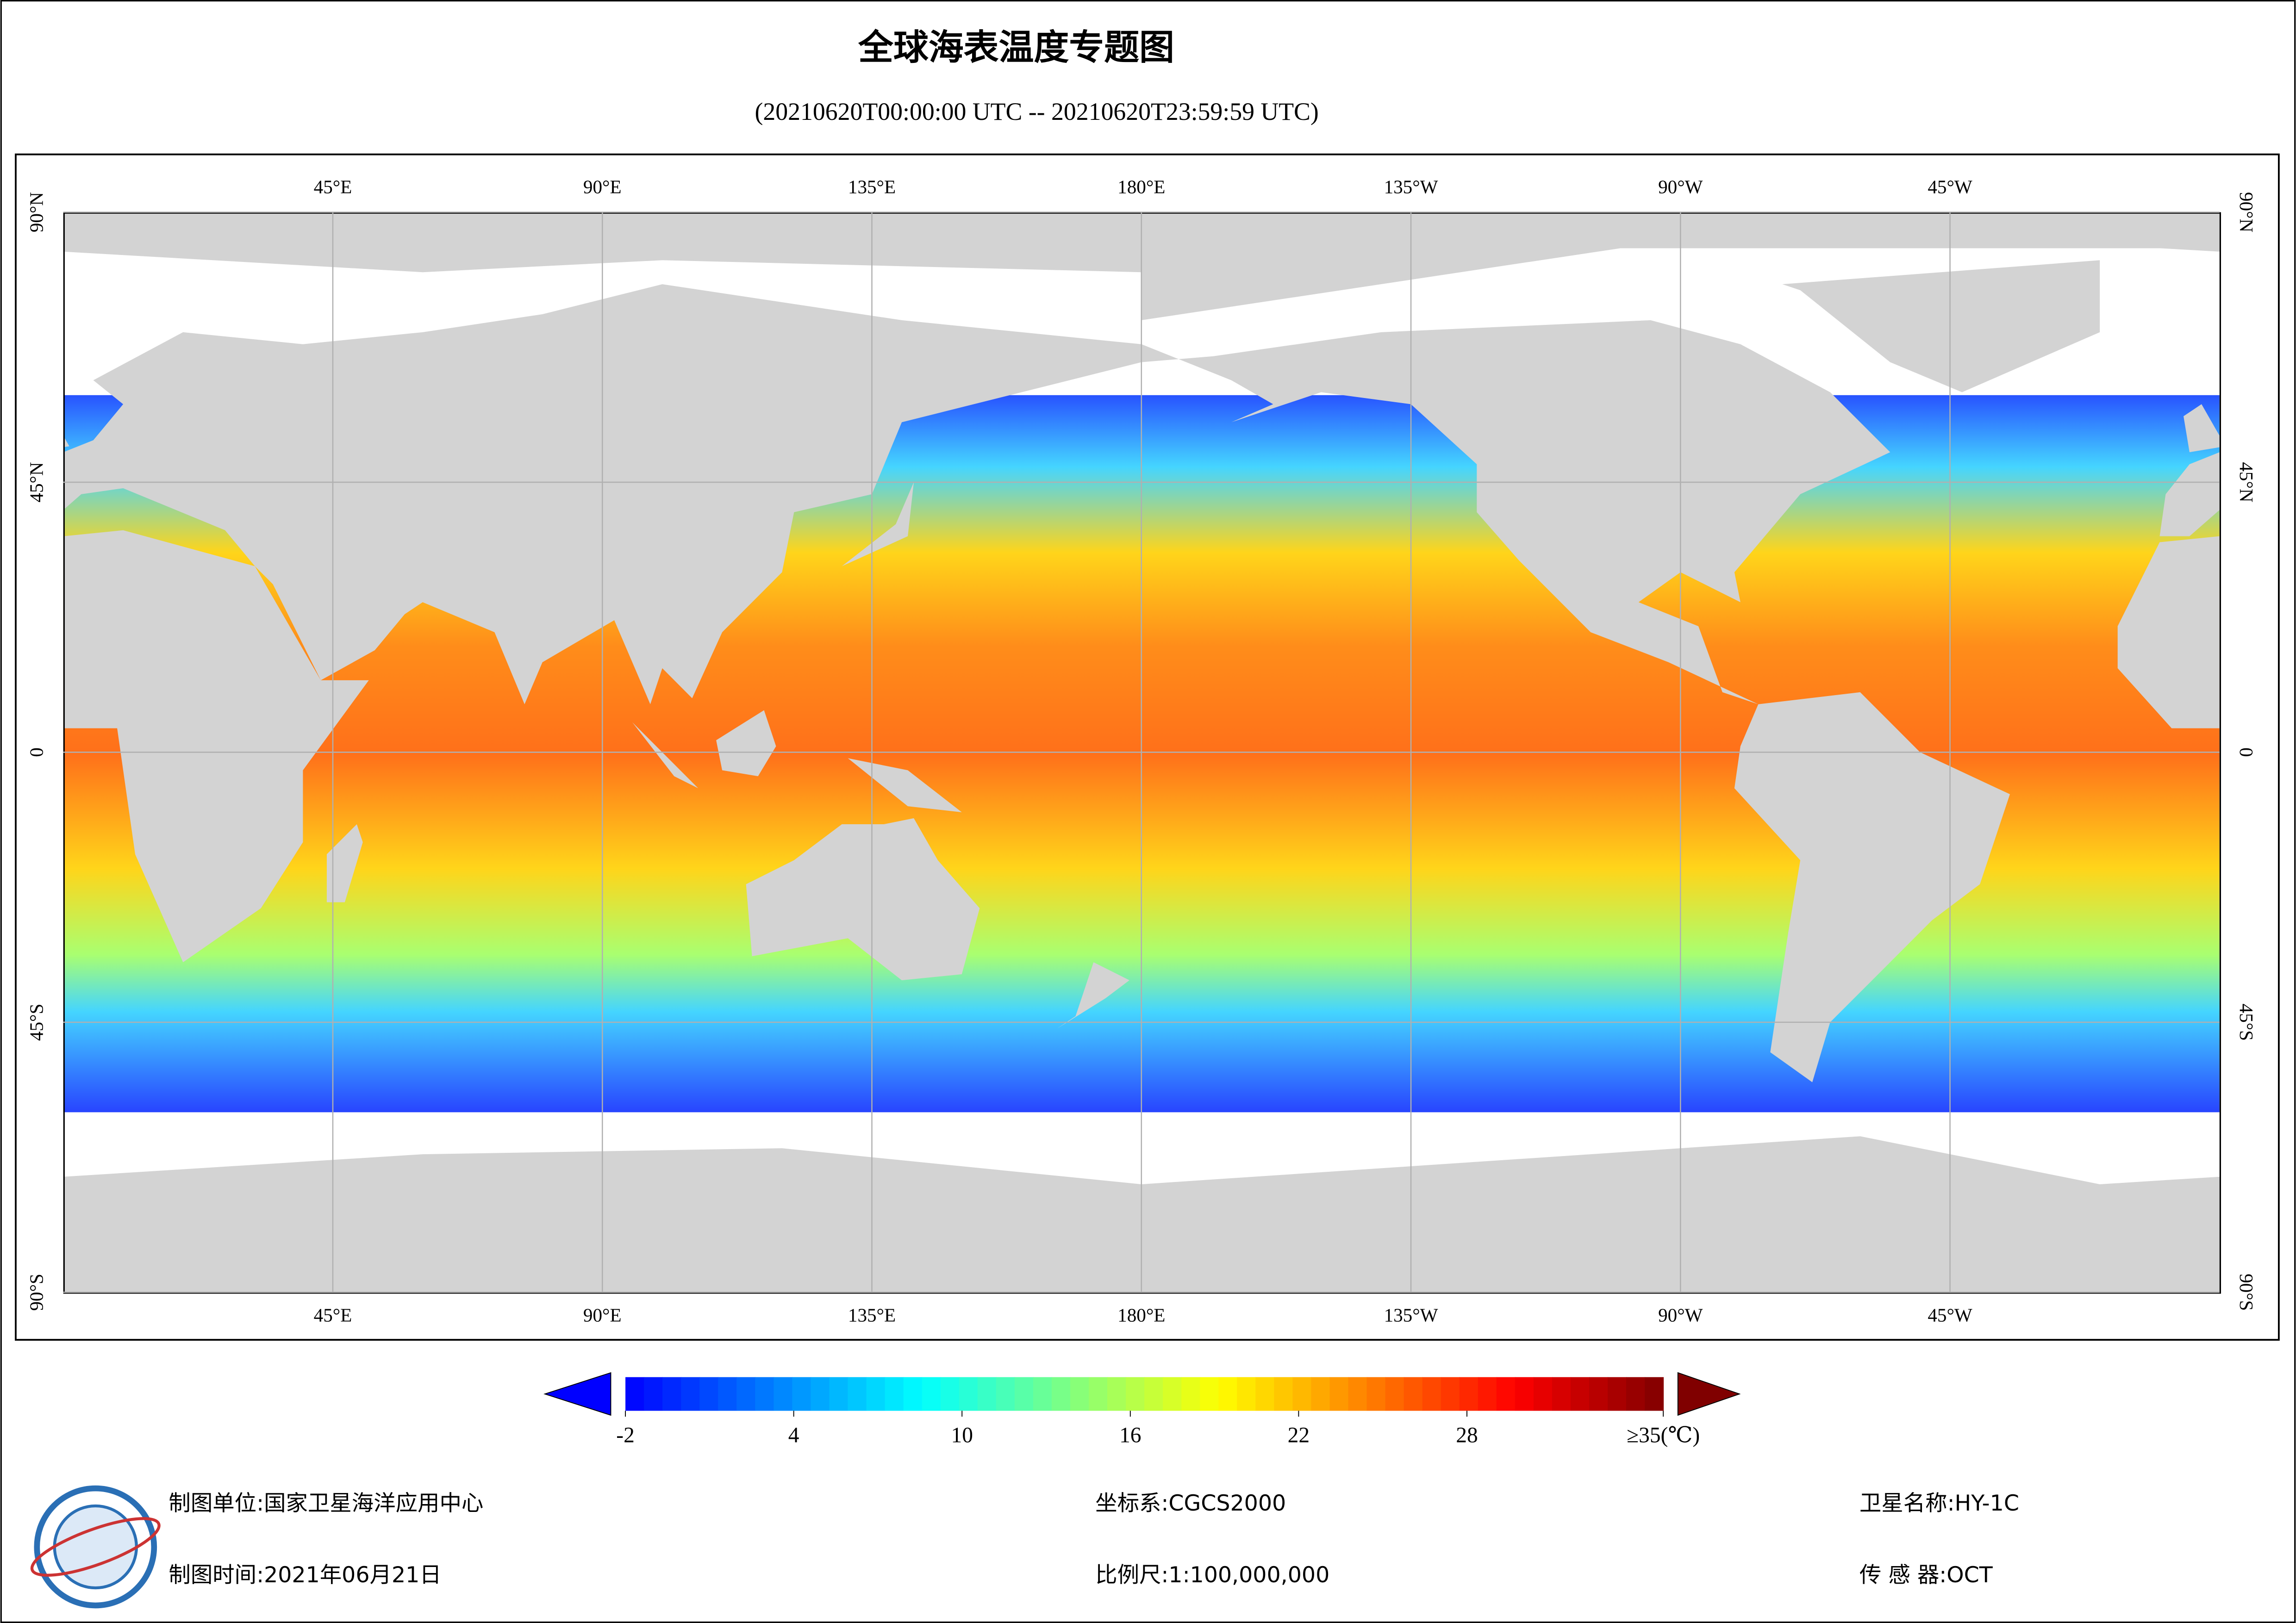 The width and height of the screenshot is (2296, 1623). Describe the element at coordinates (1299, 1435) in the screenshot. I see `colorbar-tick-label: 22` at that location.